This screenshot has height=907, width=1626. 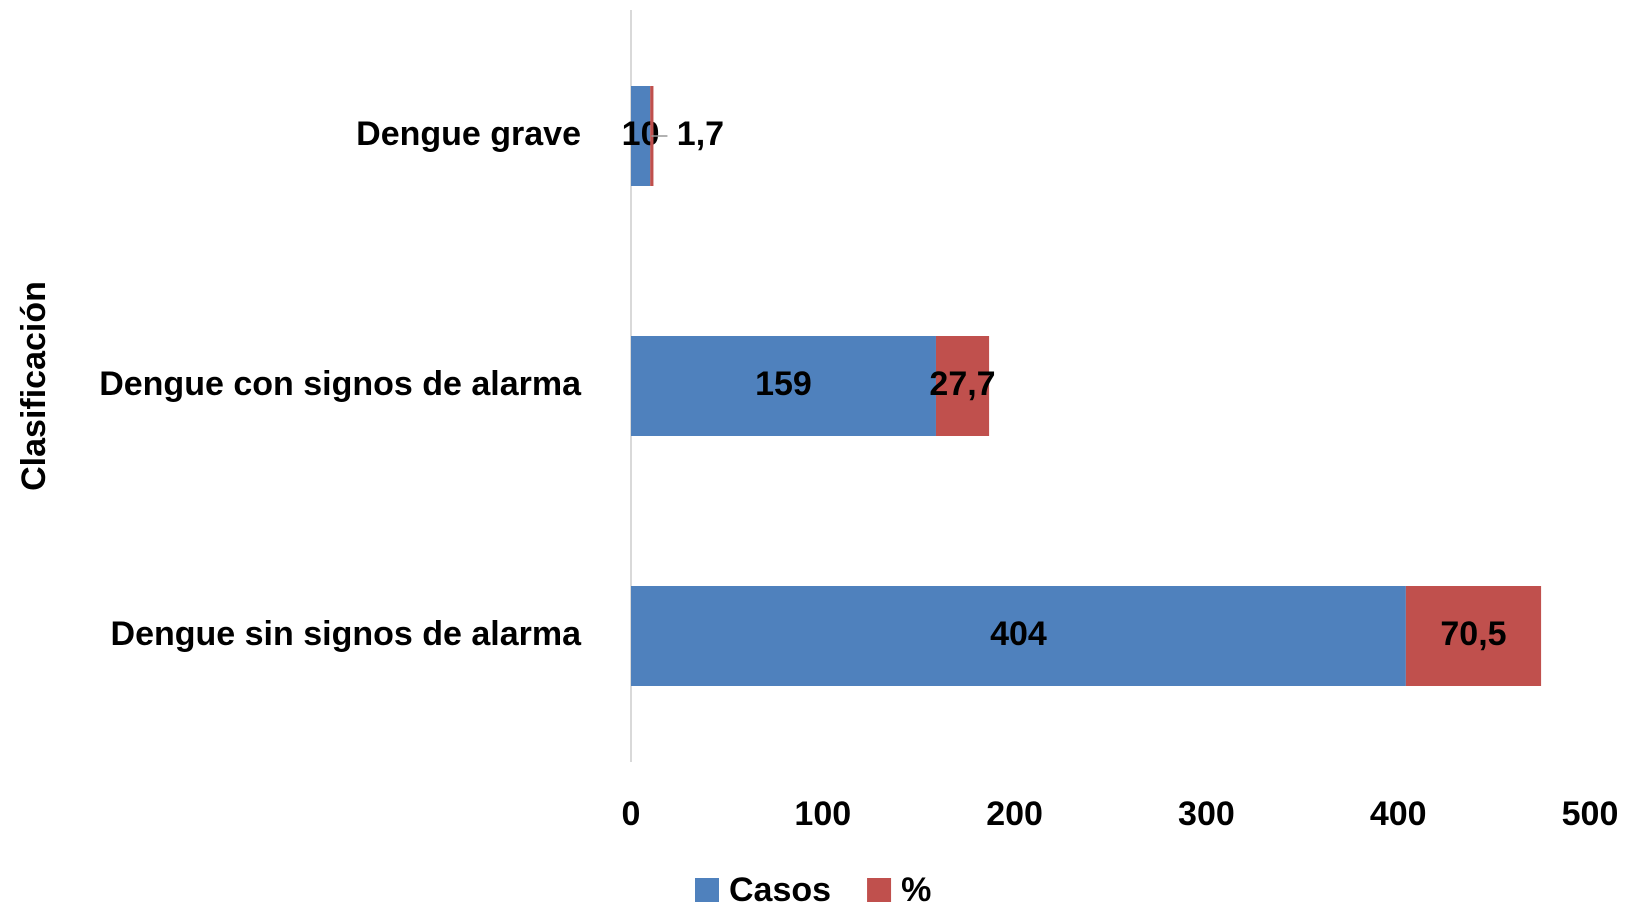 I want to click on category-label: Dengue grave, so click(x=468, y=134).